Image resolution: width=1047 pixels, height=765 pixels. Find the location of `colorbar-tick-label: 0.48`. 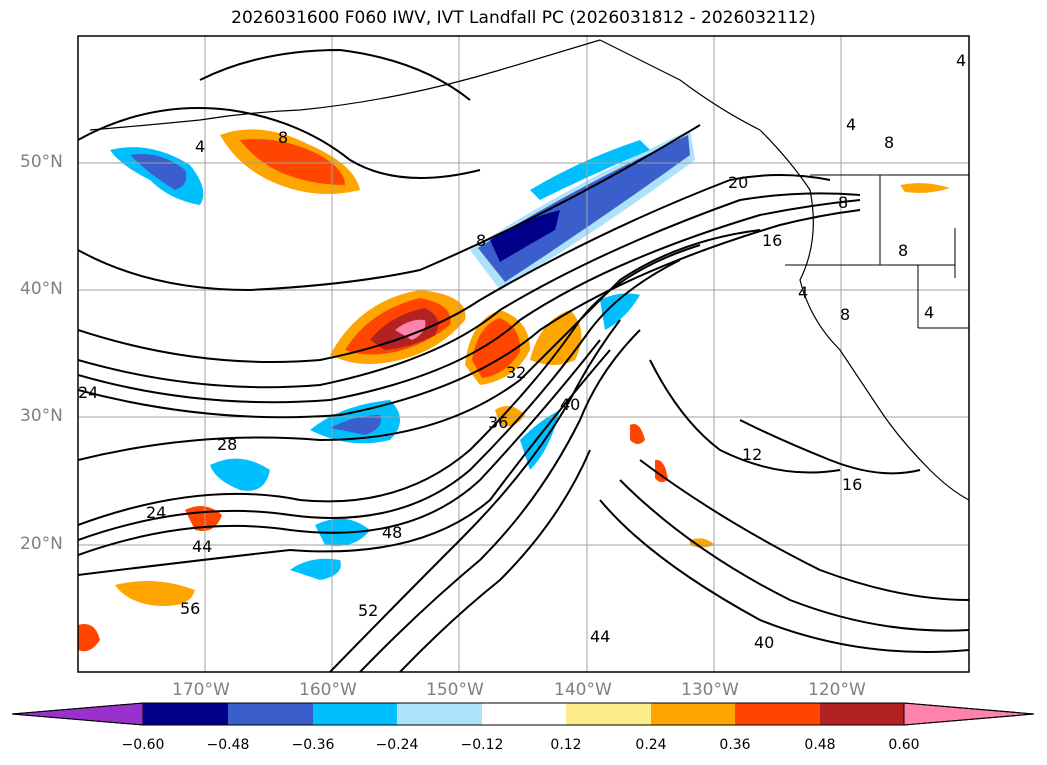

colorbar-tick-label: 0.48 is located at coordinates (820, 745).